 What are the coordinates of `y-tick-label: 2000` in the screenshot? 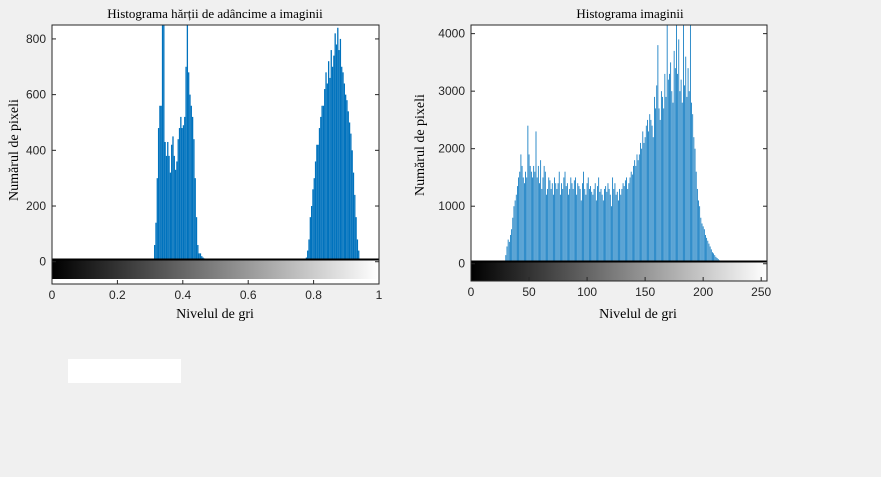 It's located at (451, 149).